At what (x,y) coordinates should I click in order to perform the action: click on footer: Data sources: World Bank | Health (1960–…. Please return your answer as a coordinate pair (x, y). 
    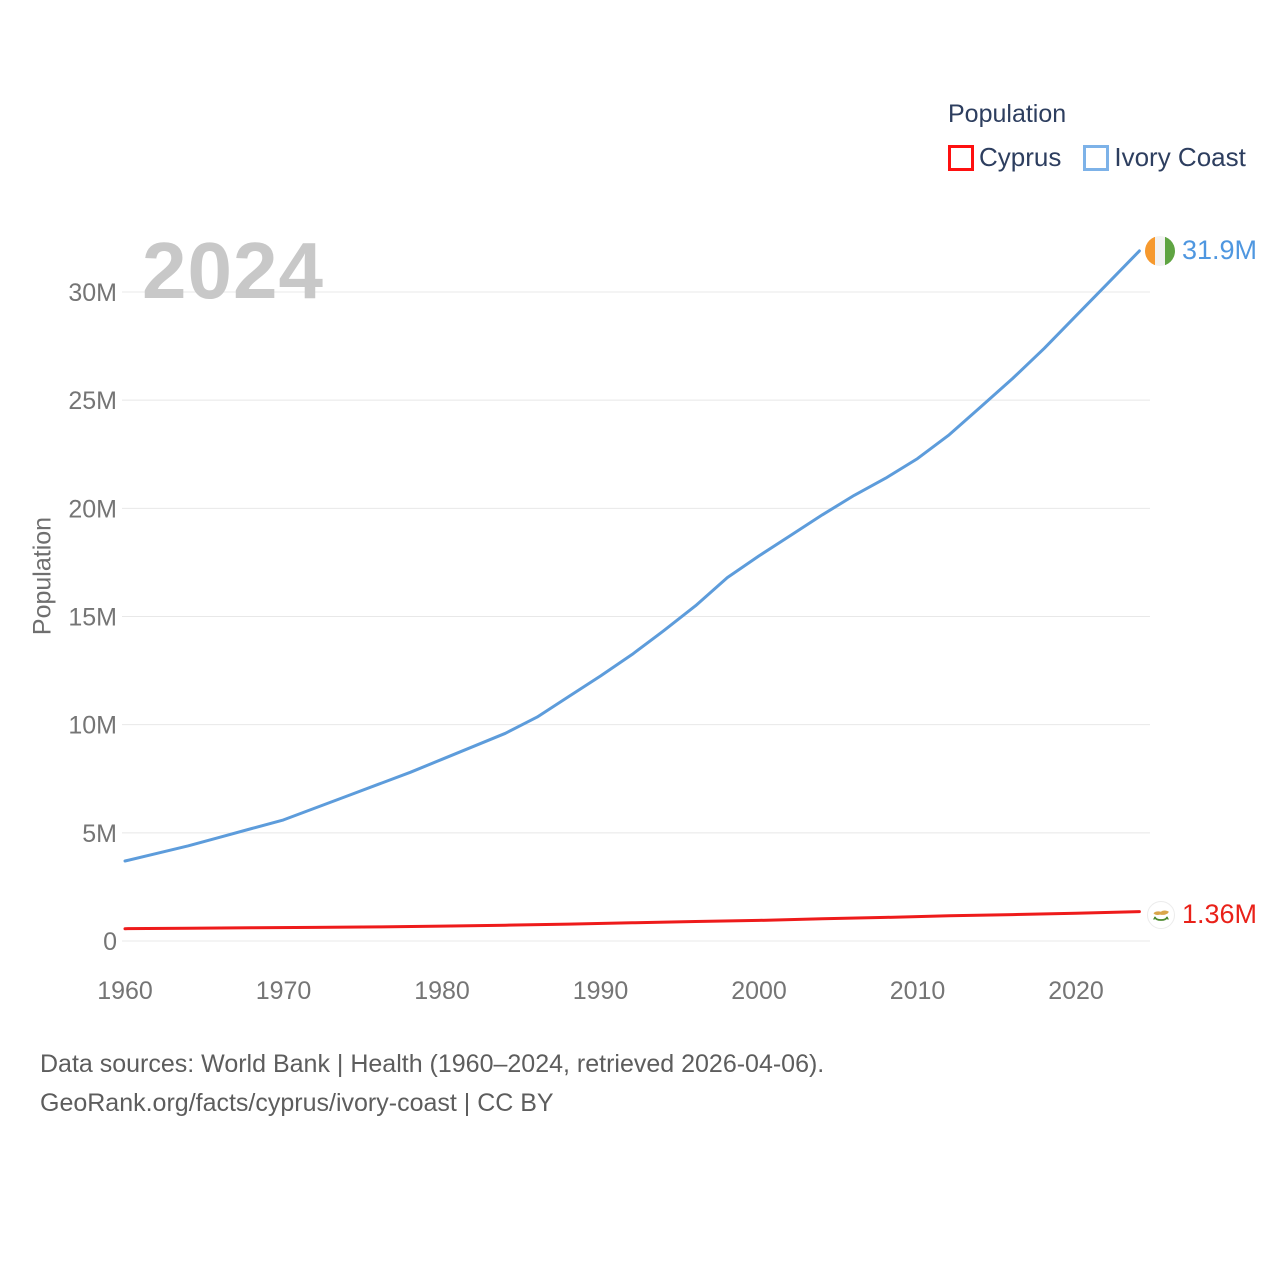
    Looking at the image, I should click on (432, 1084).